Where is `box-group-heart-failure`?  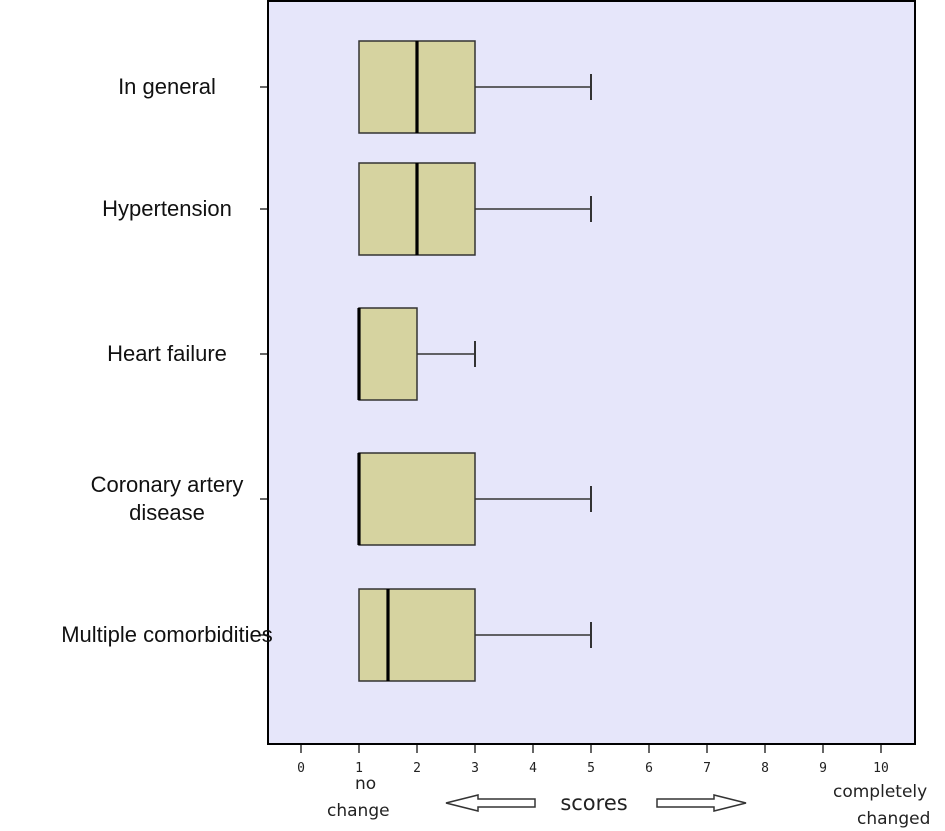
box-group-heart-failure is located at coordinates (416, 354).